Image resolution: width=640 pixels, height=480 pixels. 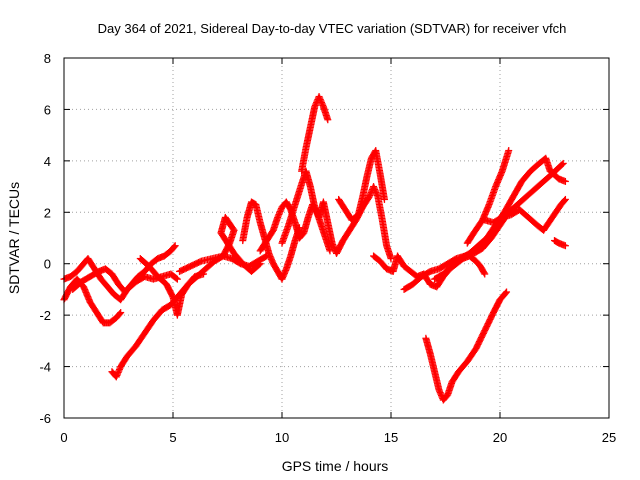 I want to click on y-tick-label: 2, so click(x=47, y=212).